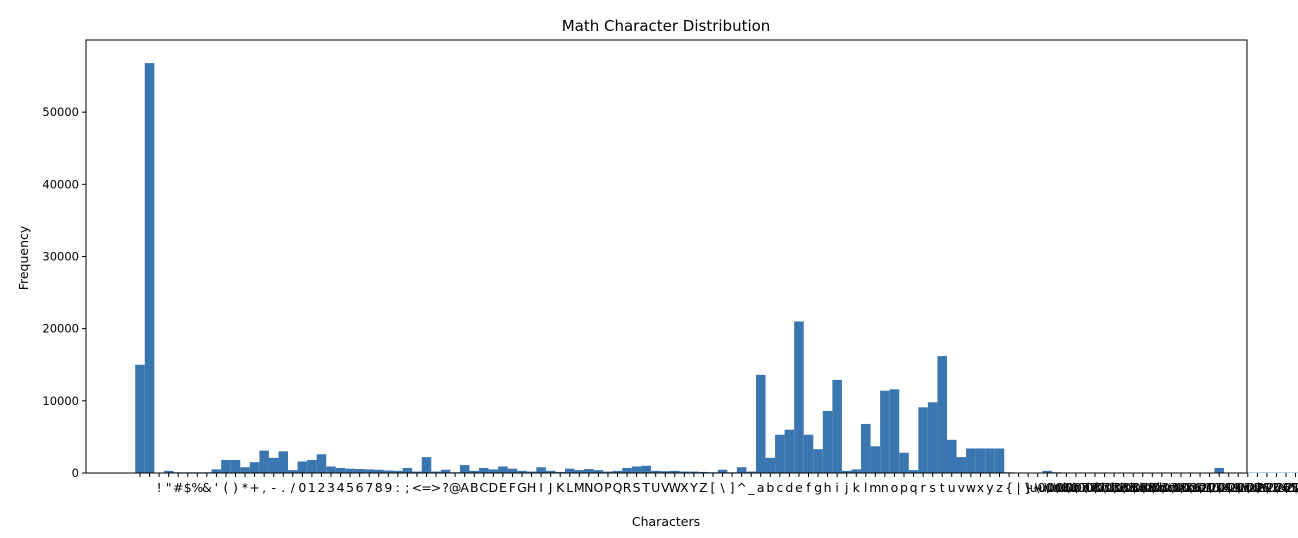 This screenshot has width=1298, height=538. What do you see at coordinates (273, 487) in the screenshot?
I see `x-tick-label: -` at bounding box center [273, 487].